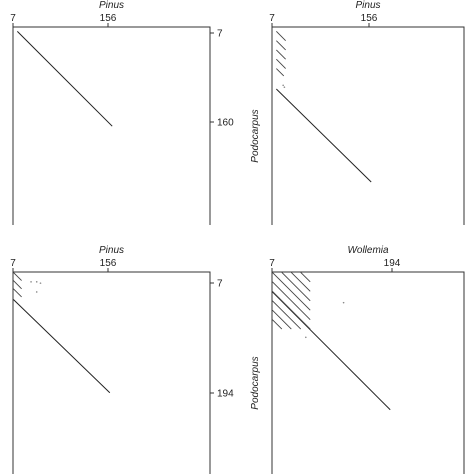  What do you see at coordinates (225, 123) in the screenshot?
I see `y-tick-label: 160` at bounding box center [225, 123].